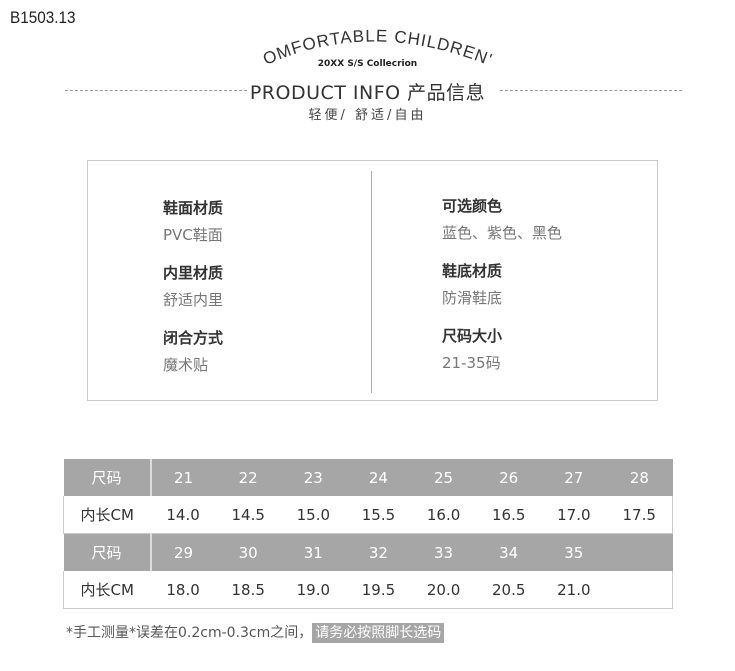 Image resolution: width=735 pixels, height=671 pixels. What do you see at coordinates (193, 235) in the screenshot?
I see `info-value: PVC鞋面` at bounding box center [193, 235].